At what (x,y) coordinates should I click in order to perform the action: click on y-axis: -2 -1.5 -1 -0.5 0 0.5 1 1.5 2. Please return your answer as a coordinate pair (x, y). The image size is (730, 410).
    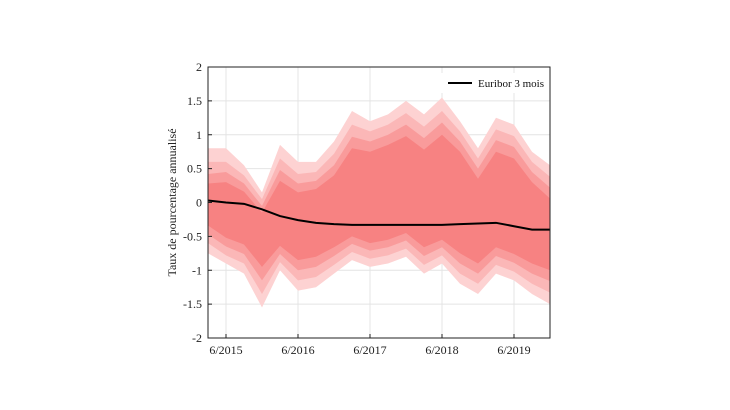
    Looking at the image, I should click on (197, 202).